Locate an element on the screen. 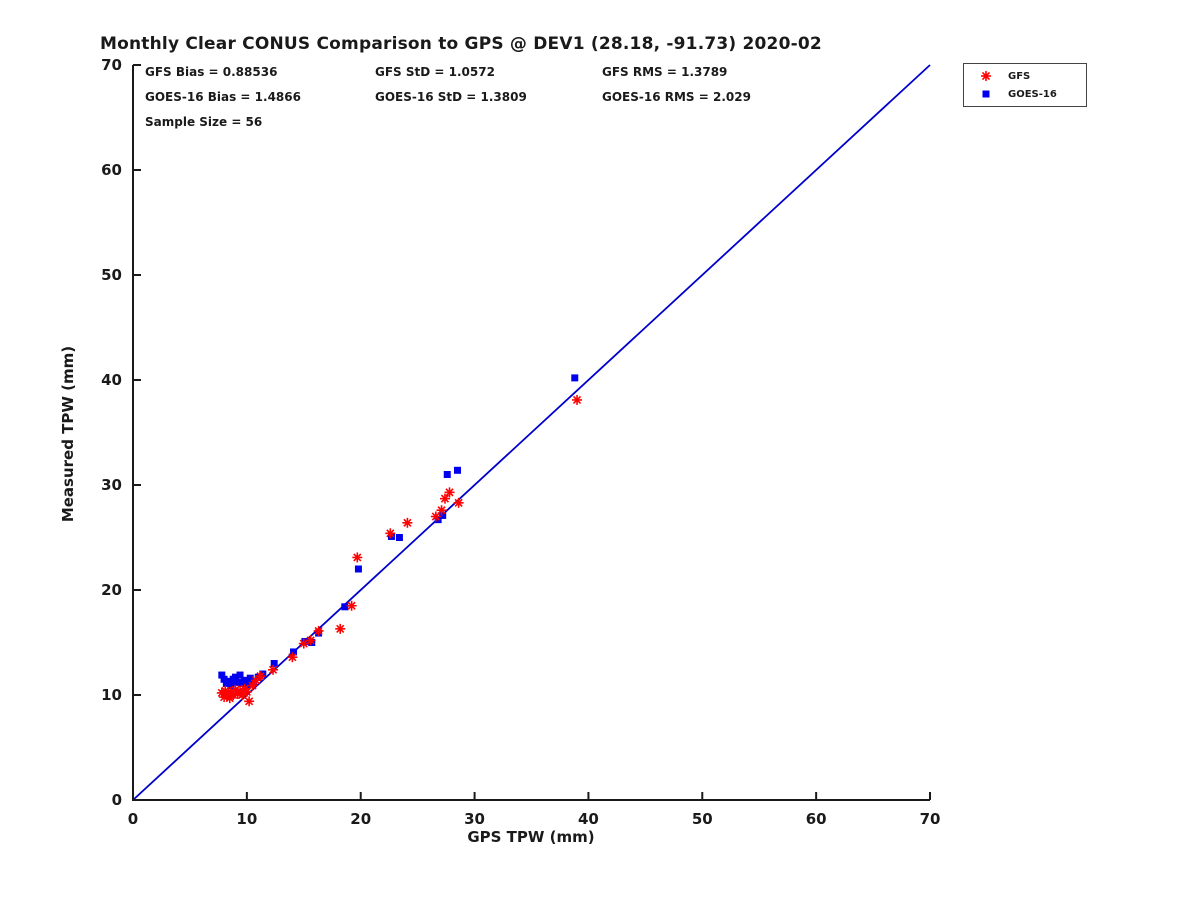  stat-goes-rms: GOES-16 RMS = 2.029 is located at coordinates (676, 97).